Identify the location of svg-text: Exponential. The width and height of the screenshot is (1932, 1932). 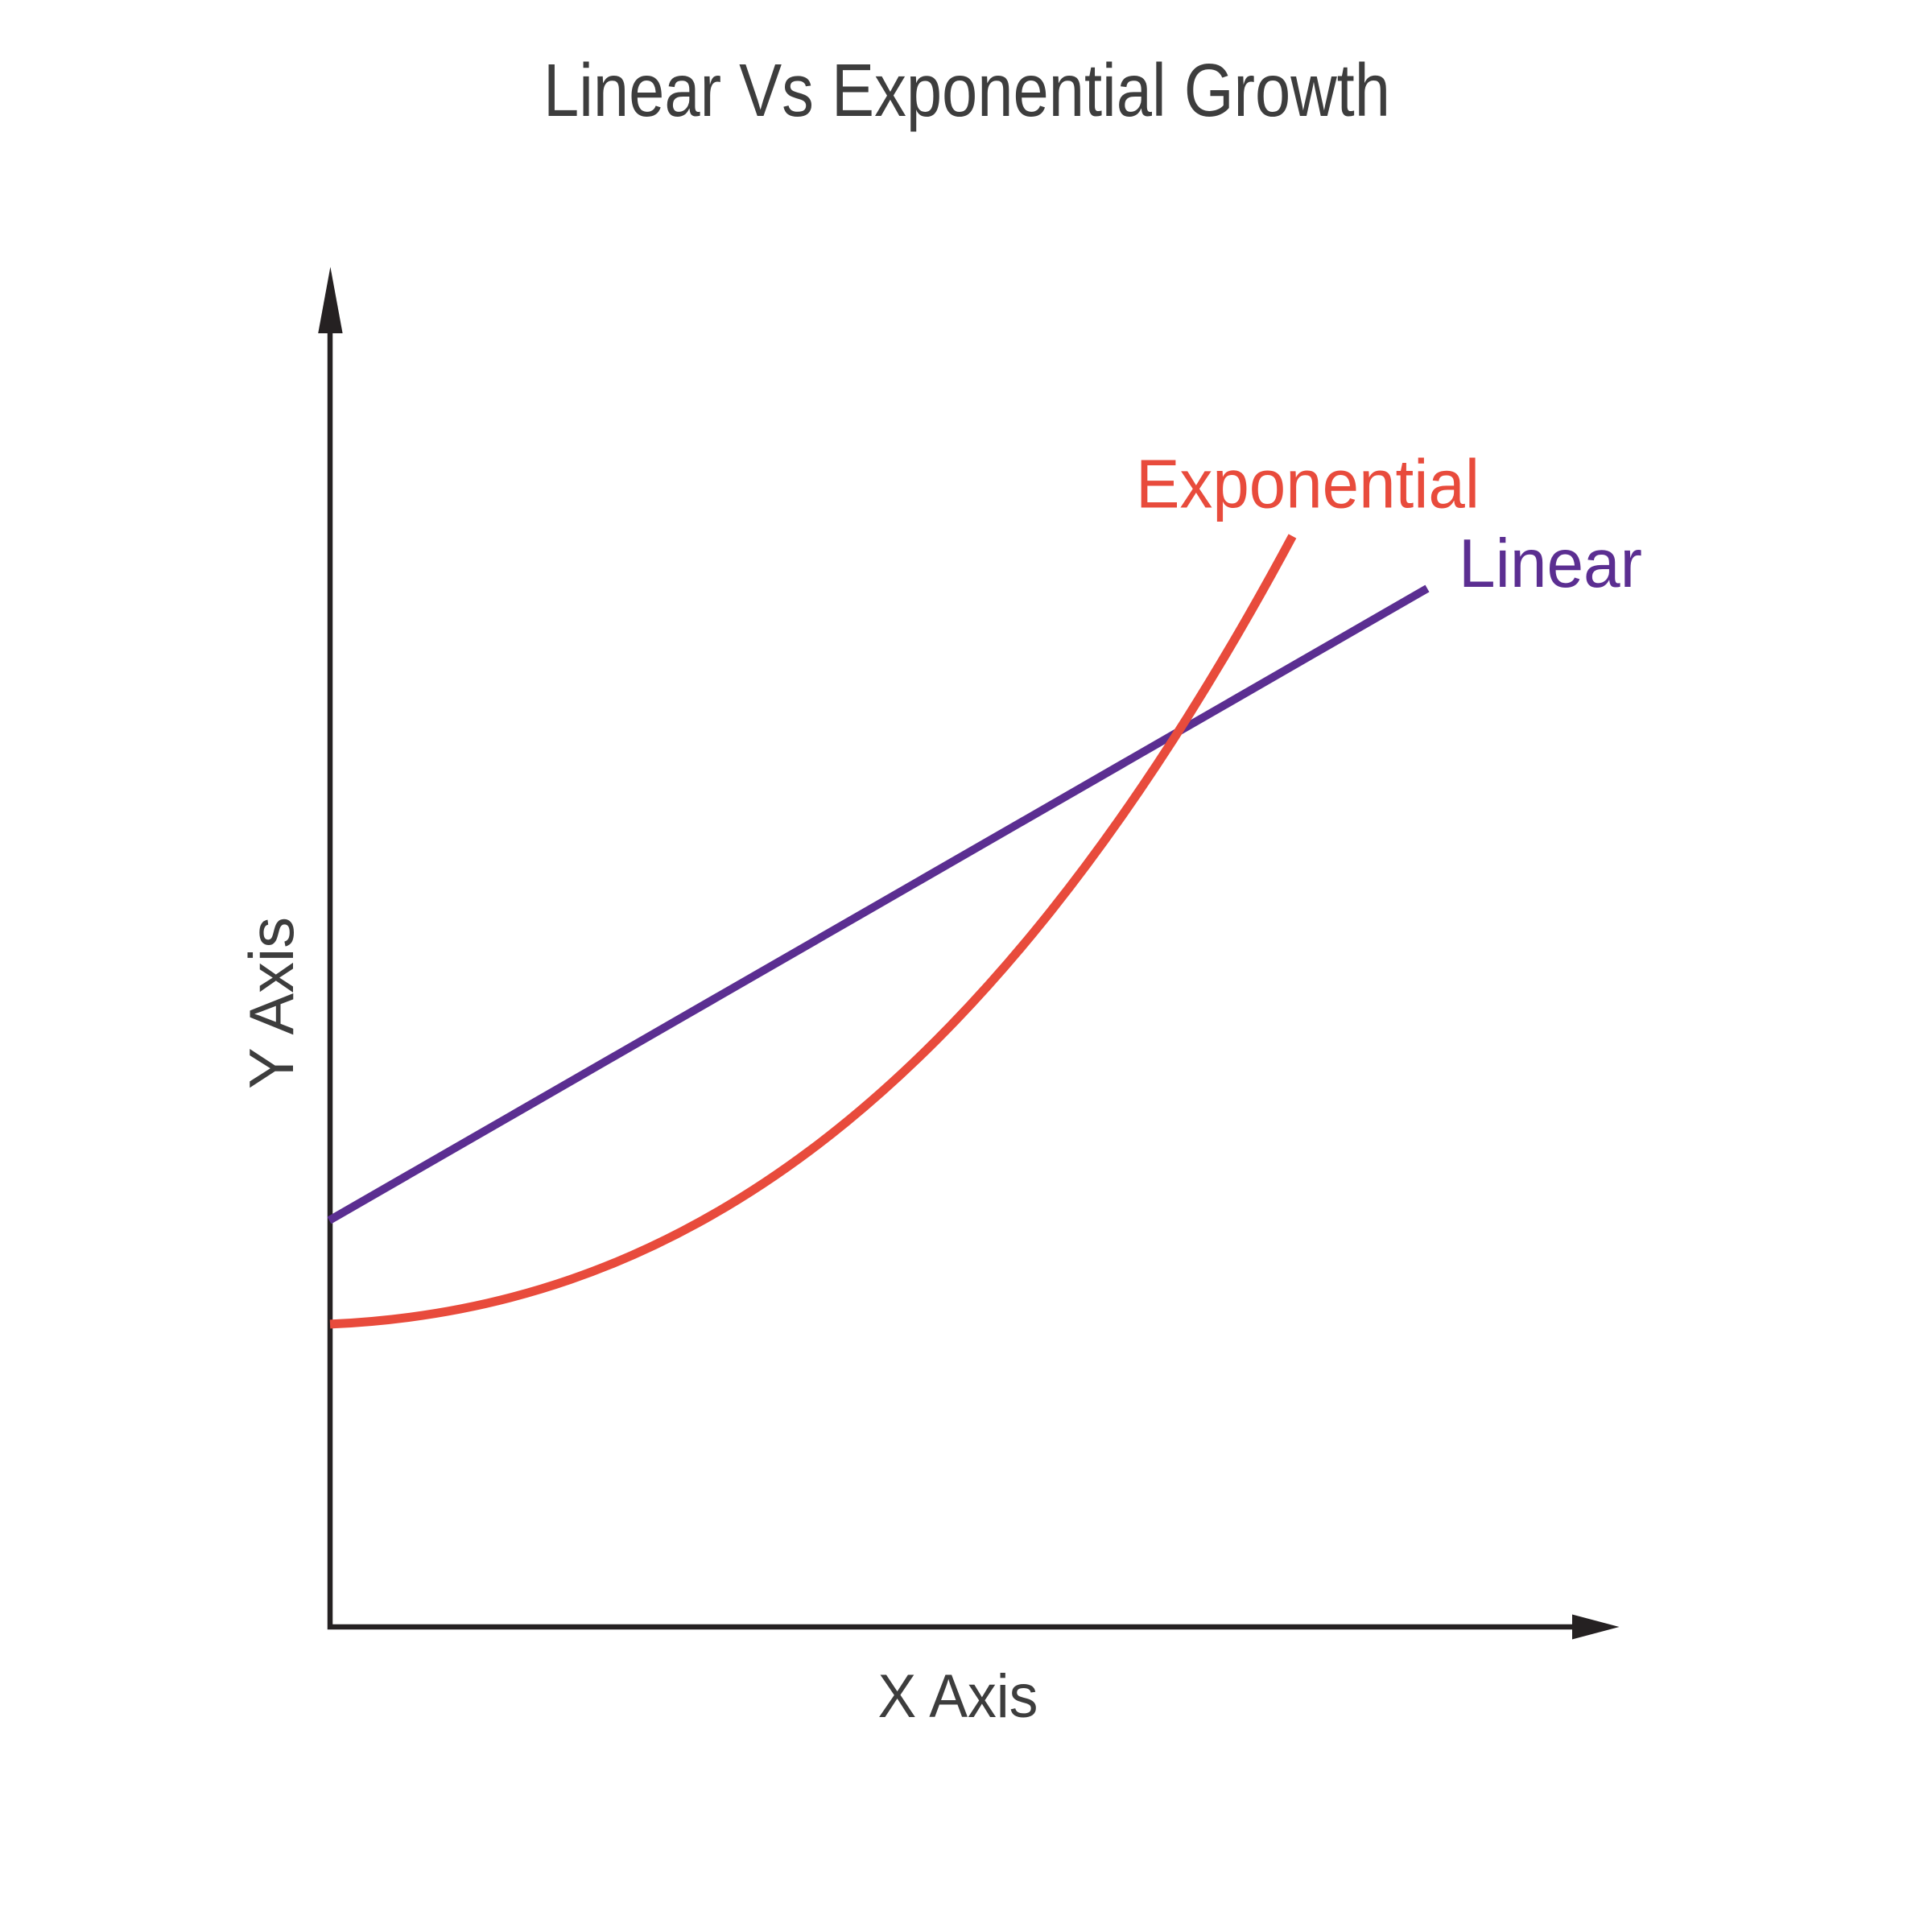
(1308, 485).